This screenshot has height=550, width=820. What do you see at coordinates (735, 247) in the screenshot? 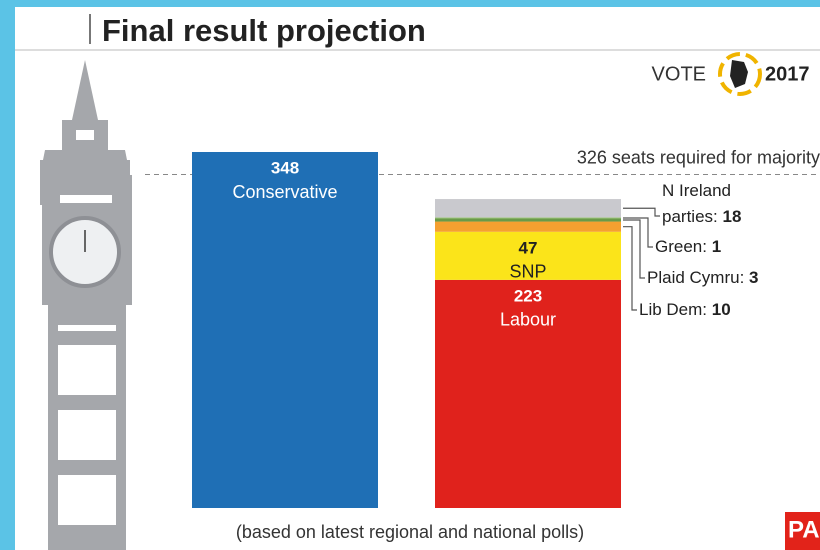
I see `leader-label: Green: 1` at bounding box center [735, 247].